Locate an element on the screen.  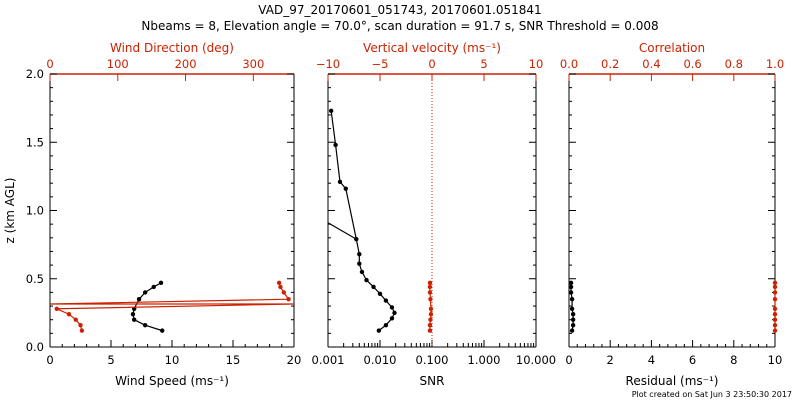
top-axis-label: Wind Direction (deg) is located at coordinates (172, 48).